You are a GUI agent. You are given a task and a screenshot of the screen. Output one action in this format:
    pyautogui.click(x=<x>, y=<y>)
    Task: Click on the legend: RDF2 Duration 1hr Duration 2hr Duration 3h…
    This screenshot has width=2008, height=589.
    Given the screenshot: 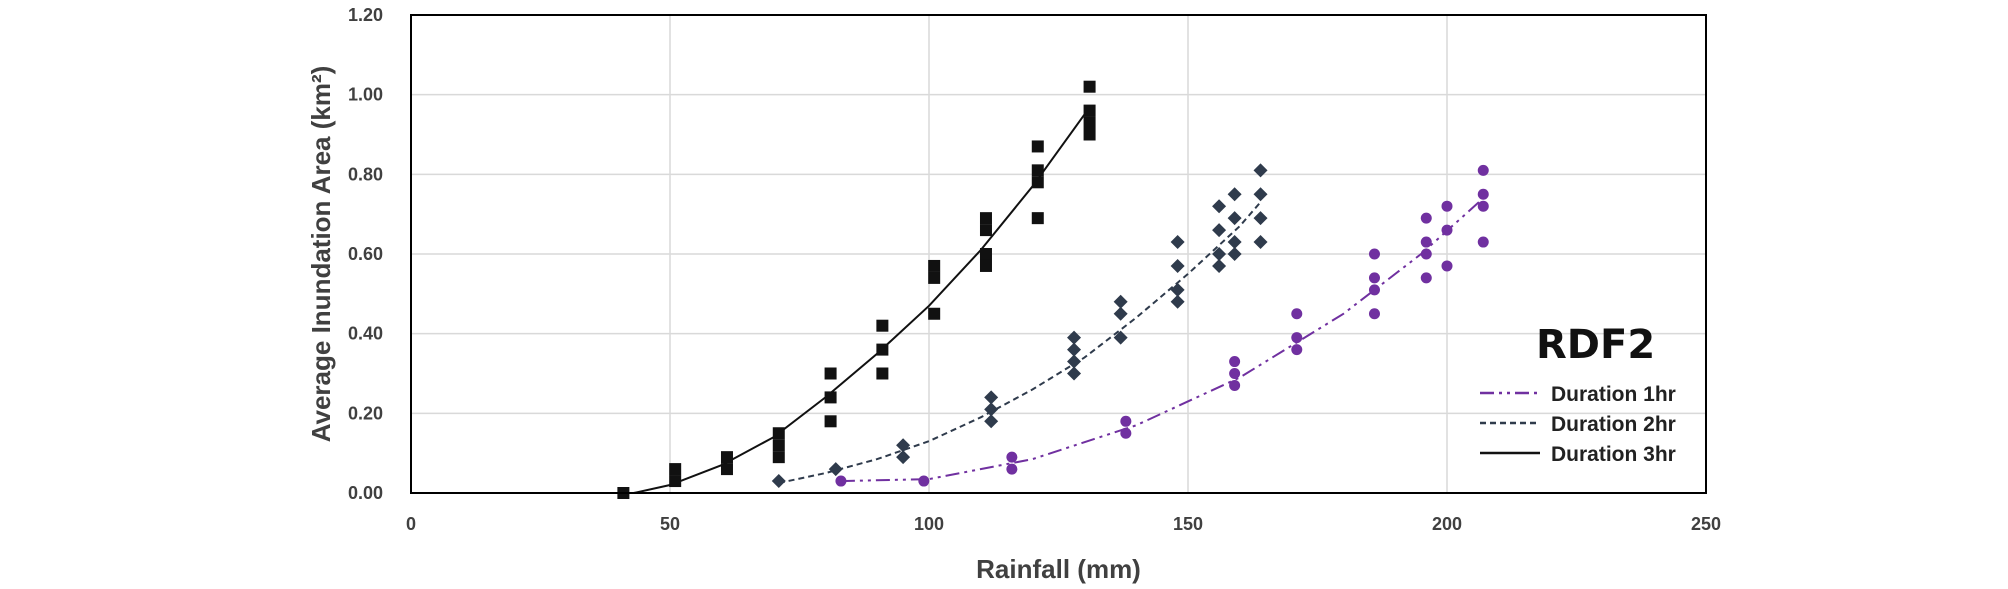 What is the action you would take?
    pyautogui.click(x=1578, y=394)
    